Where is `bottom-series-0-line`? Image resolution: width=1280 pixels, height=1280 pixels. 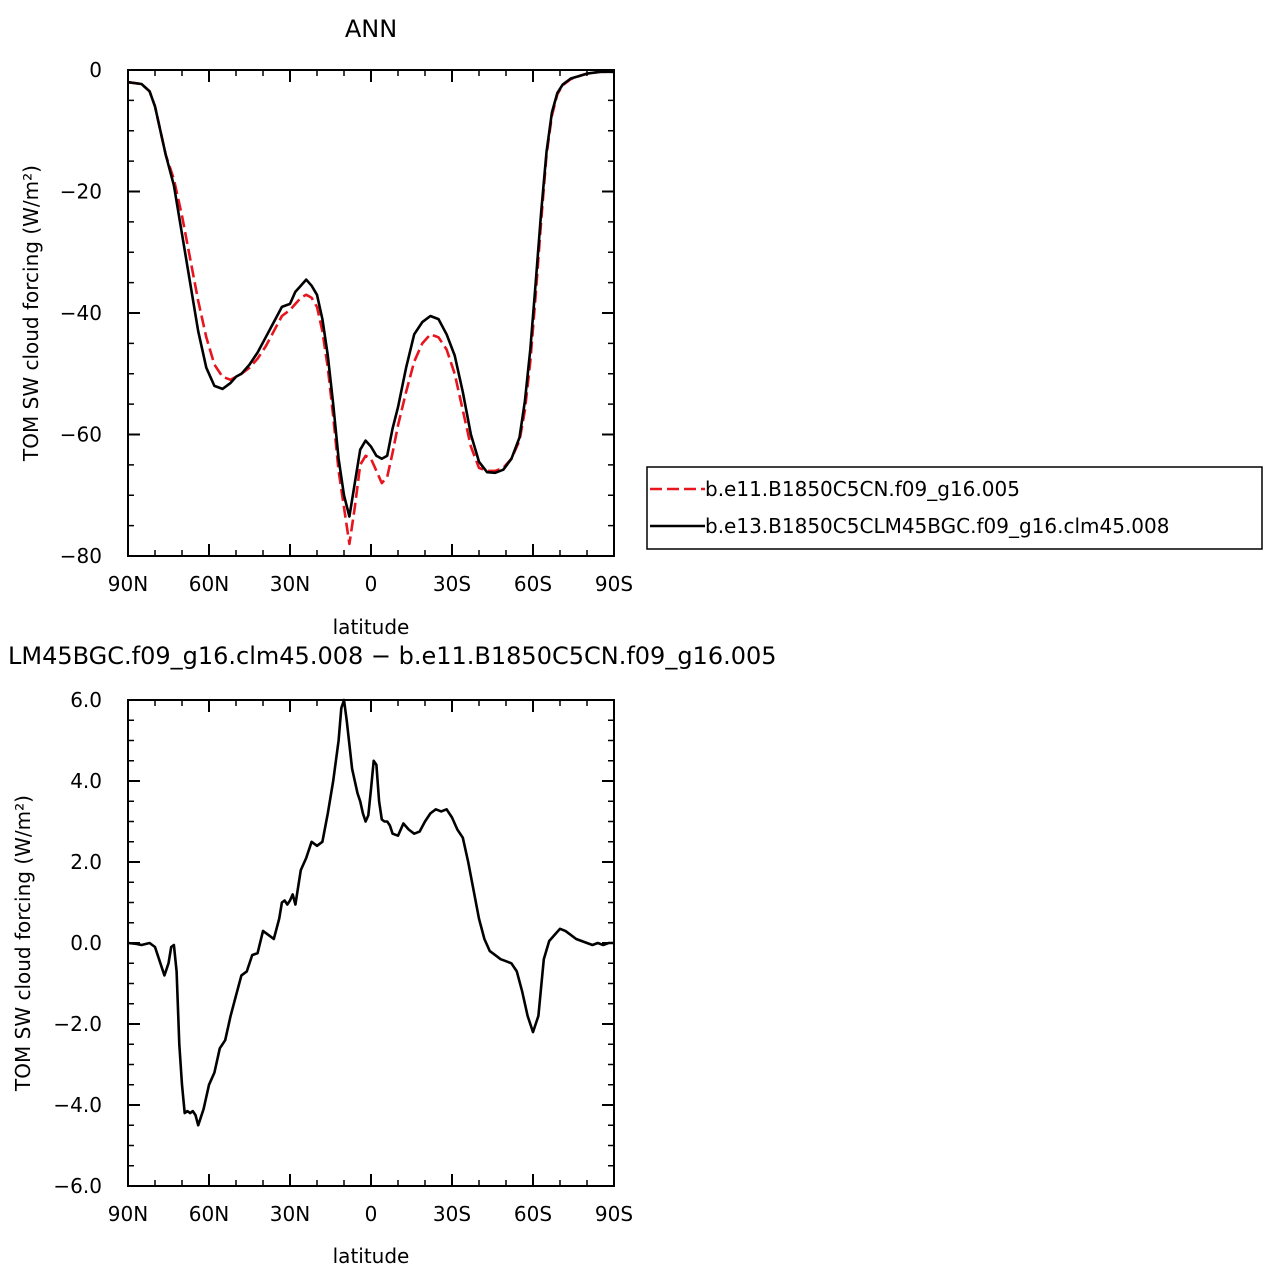
bottom-series-0-line is located at coordinates (370, 912).